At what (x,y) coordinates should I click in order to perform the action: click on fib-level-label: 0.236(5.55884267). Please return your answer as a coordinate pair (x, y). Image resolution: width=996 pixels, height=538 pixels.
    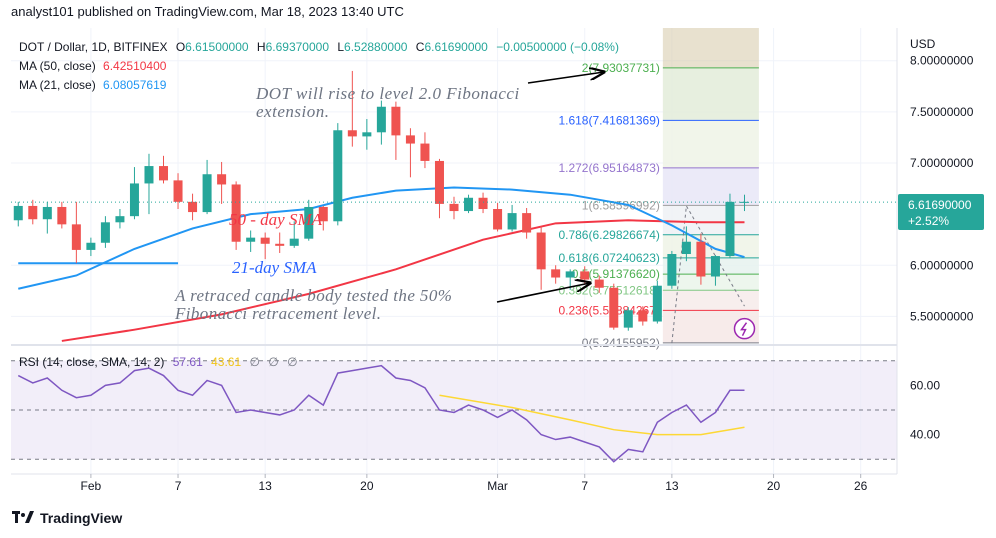
    Looking at the image, I should click on (608, 310).